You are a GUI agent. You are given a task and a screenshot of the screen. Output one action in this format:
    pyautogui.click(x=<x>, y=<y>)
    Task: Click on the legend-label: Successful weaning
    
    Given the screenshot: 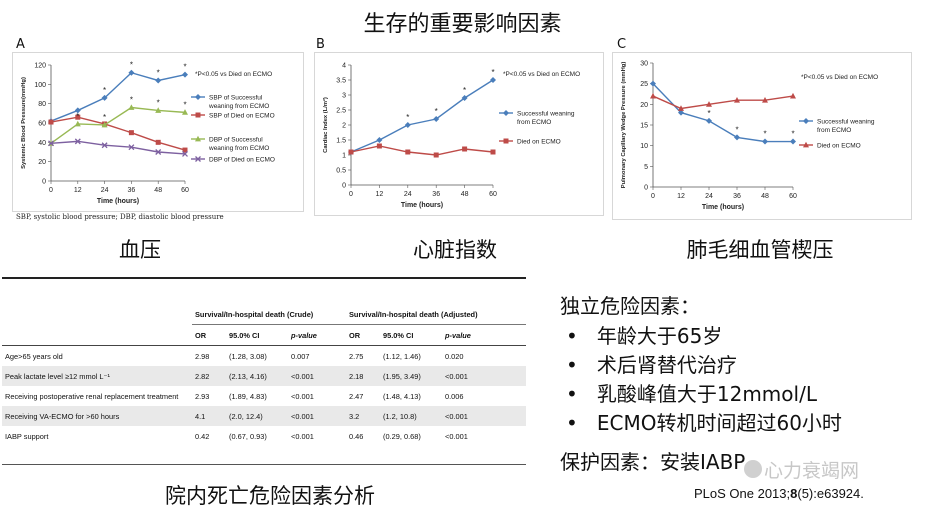 What is the action you would take?
    pyautogui.click(x=546, y=114)
    